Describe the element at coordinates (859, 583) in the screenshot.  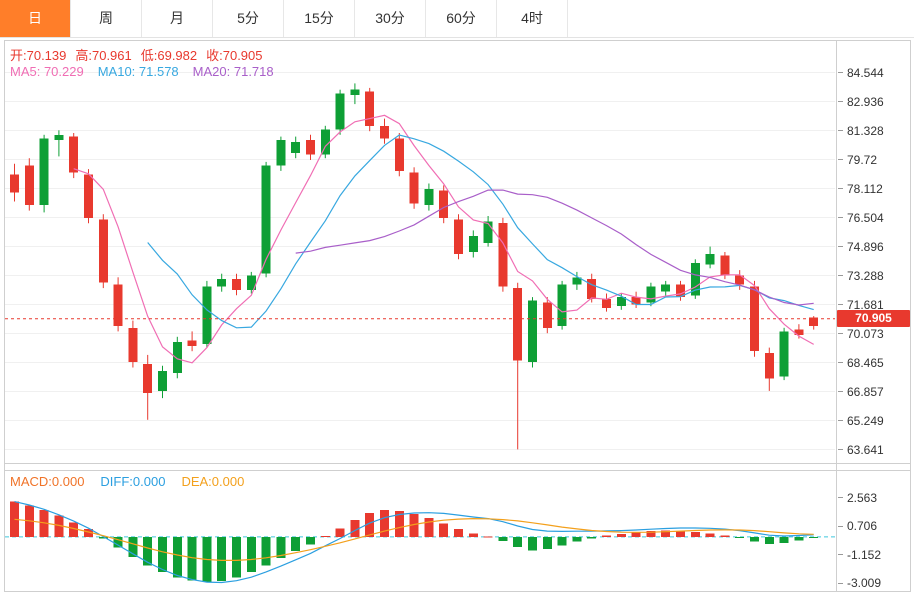
I see `macd-axis-label: -3.009` at that location.